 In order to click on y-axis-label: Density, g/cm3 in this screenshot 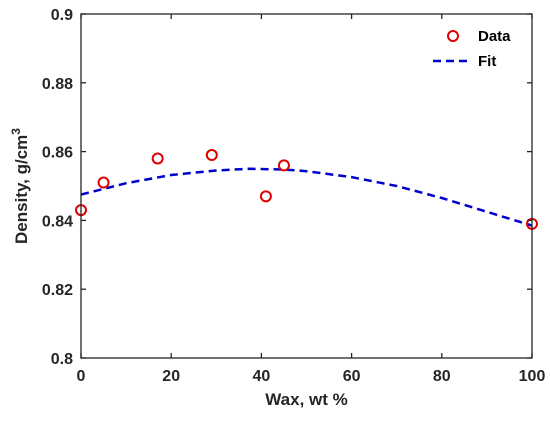, I will do `click(20, 186)`.